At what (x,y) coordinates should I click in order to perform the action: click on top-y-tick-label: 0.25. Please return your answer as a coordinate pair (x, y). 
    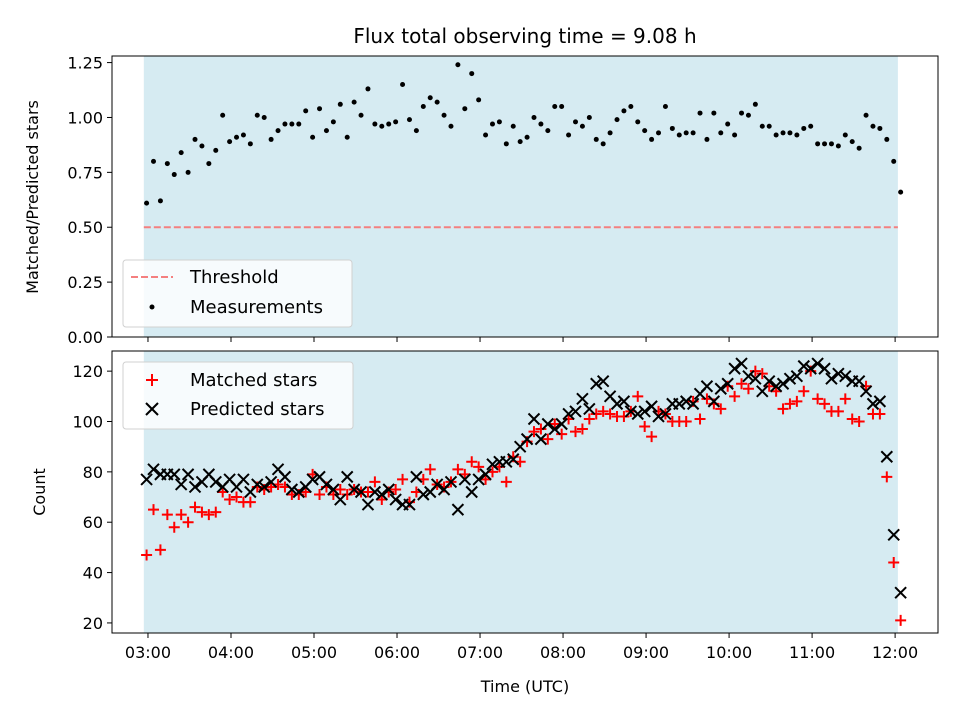
    Looking at the image, I should click on (85, 282).